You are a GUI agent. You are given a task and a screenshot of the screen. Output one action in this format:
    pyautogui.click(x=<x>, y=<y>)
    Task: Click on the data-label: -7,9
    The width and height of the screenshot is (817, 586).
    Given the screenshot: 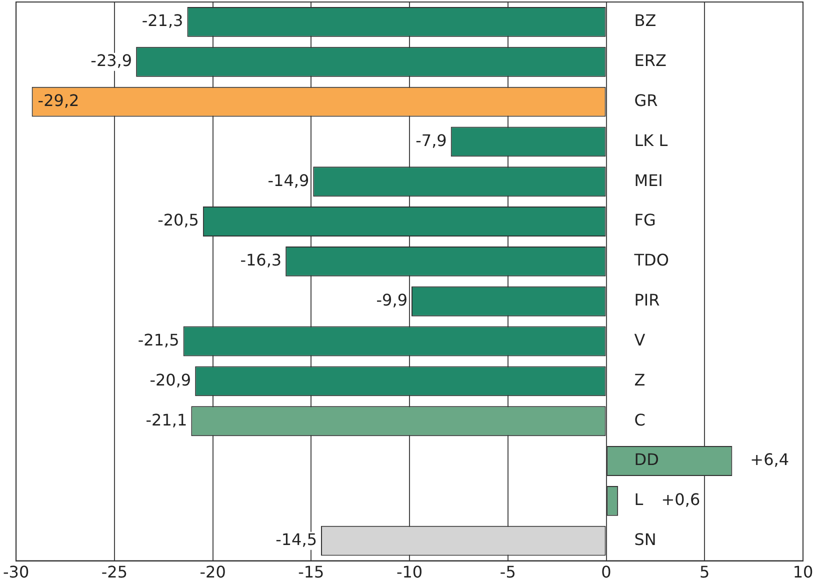 What is the action you would take?
    pyautogui.click(x=431, y=140)
    